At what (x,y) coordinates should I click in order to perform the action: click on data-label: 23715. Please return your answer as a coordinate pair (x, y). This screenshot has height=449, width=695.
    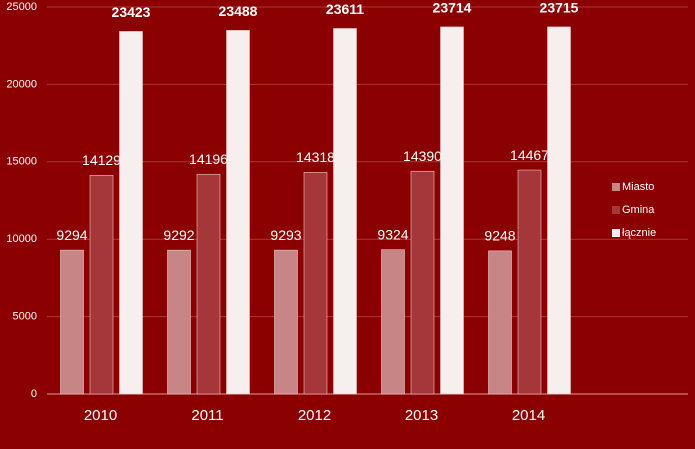
    Looking at the image, I should click on (559, 8).